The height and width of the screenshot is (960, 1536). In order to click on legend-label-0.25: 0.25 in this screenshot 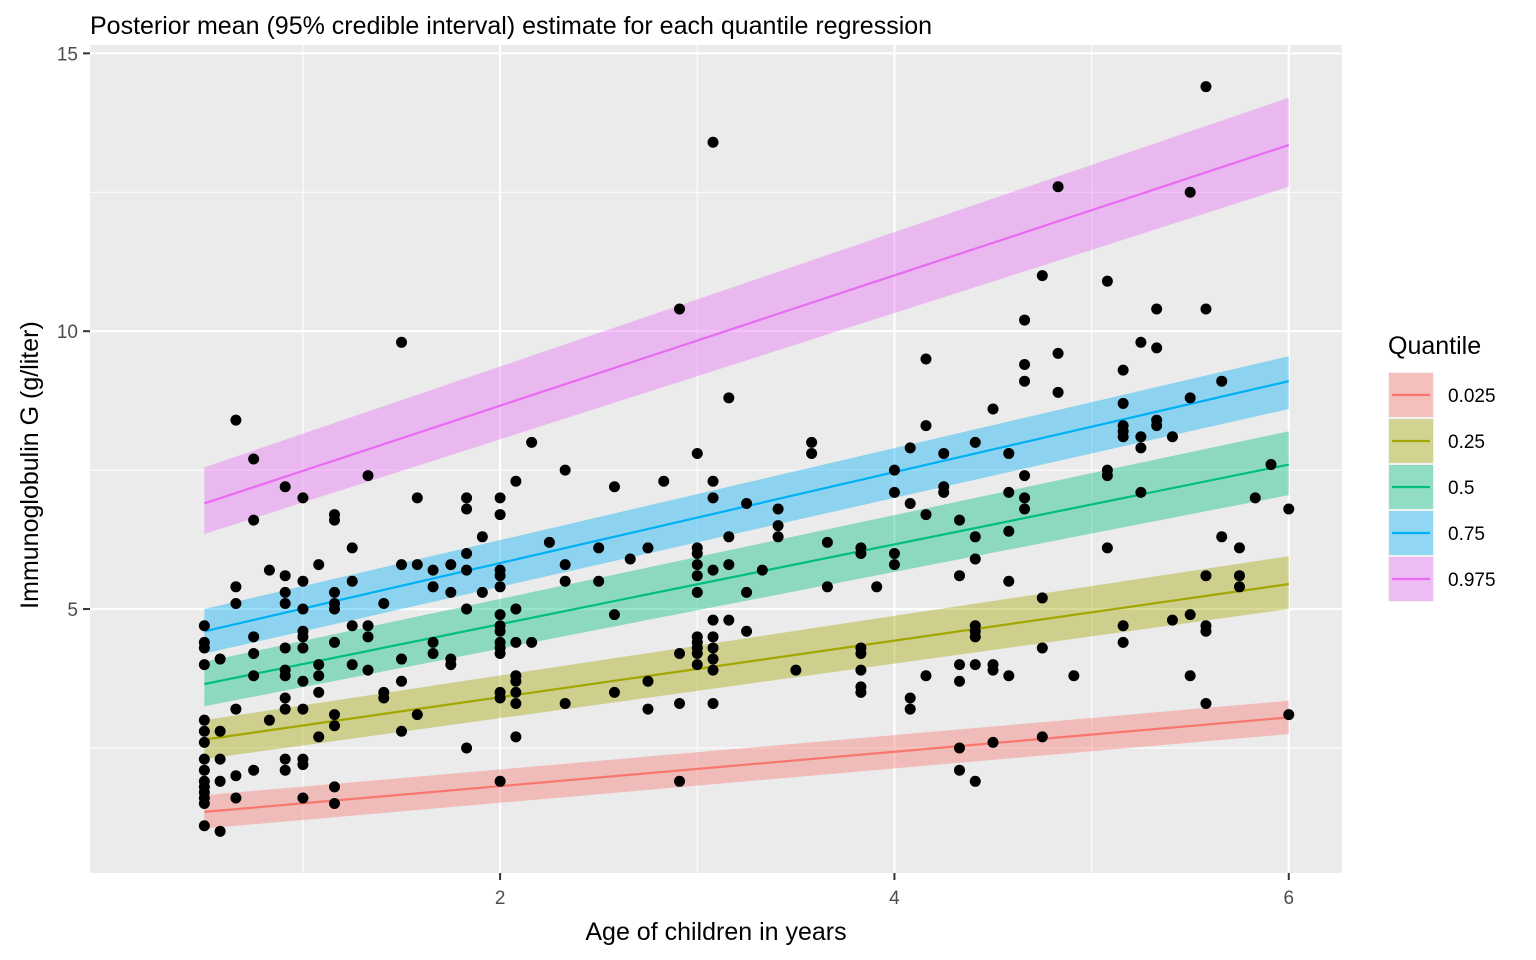, I will do `click(1466, 442)`.